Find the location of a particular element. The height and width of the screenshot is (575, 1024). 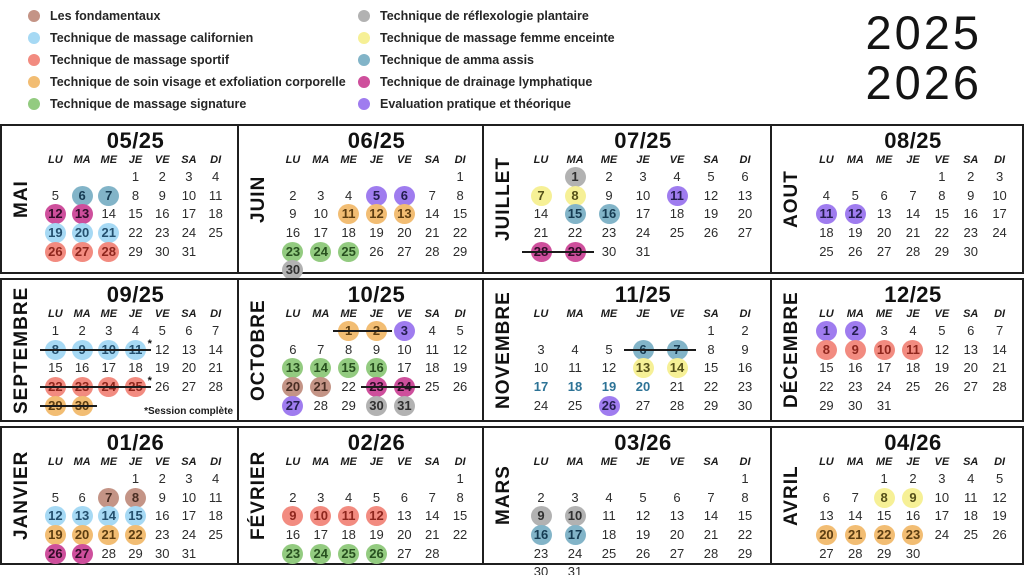

day-number: 10 is located at coordinates (643, 195).